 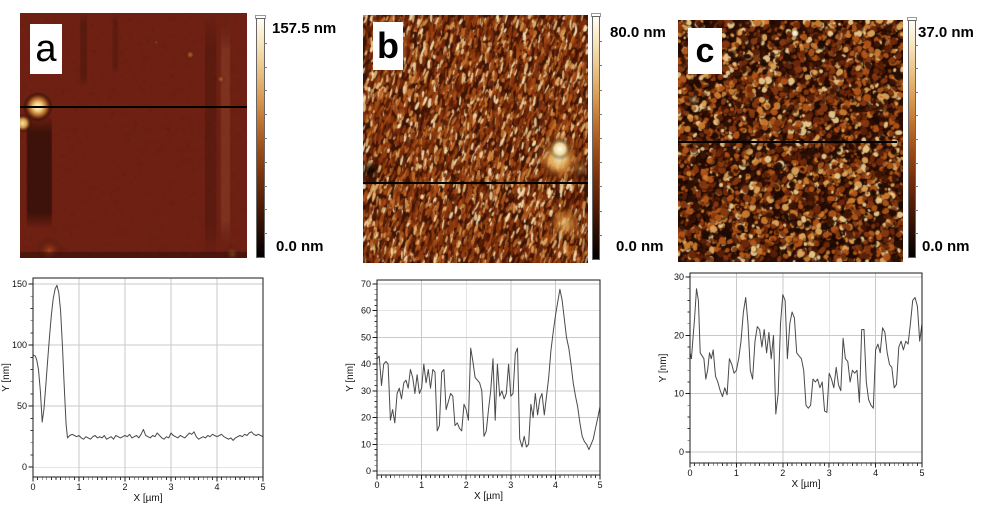 I want to click on profile-chart-b: 0 10 20 30 40 50 60 70 0 1 2 3 4 5 X [µm] Y [nm], so click(x=480, y=390).